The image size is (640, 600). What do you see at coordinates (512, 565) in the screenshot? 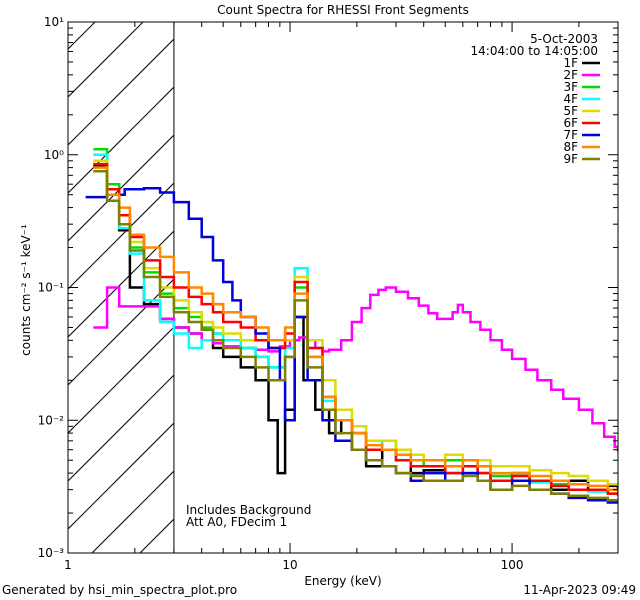
I see `x-tick-label: 100` at bounding box center [512, 565].